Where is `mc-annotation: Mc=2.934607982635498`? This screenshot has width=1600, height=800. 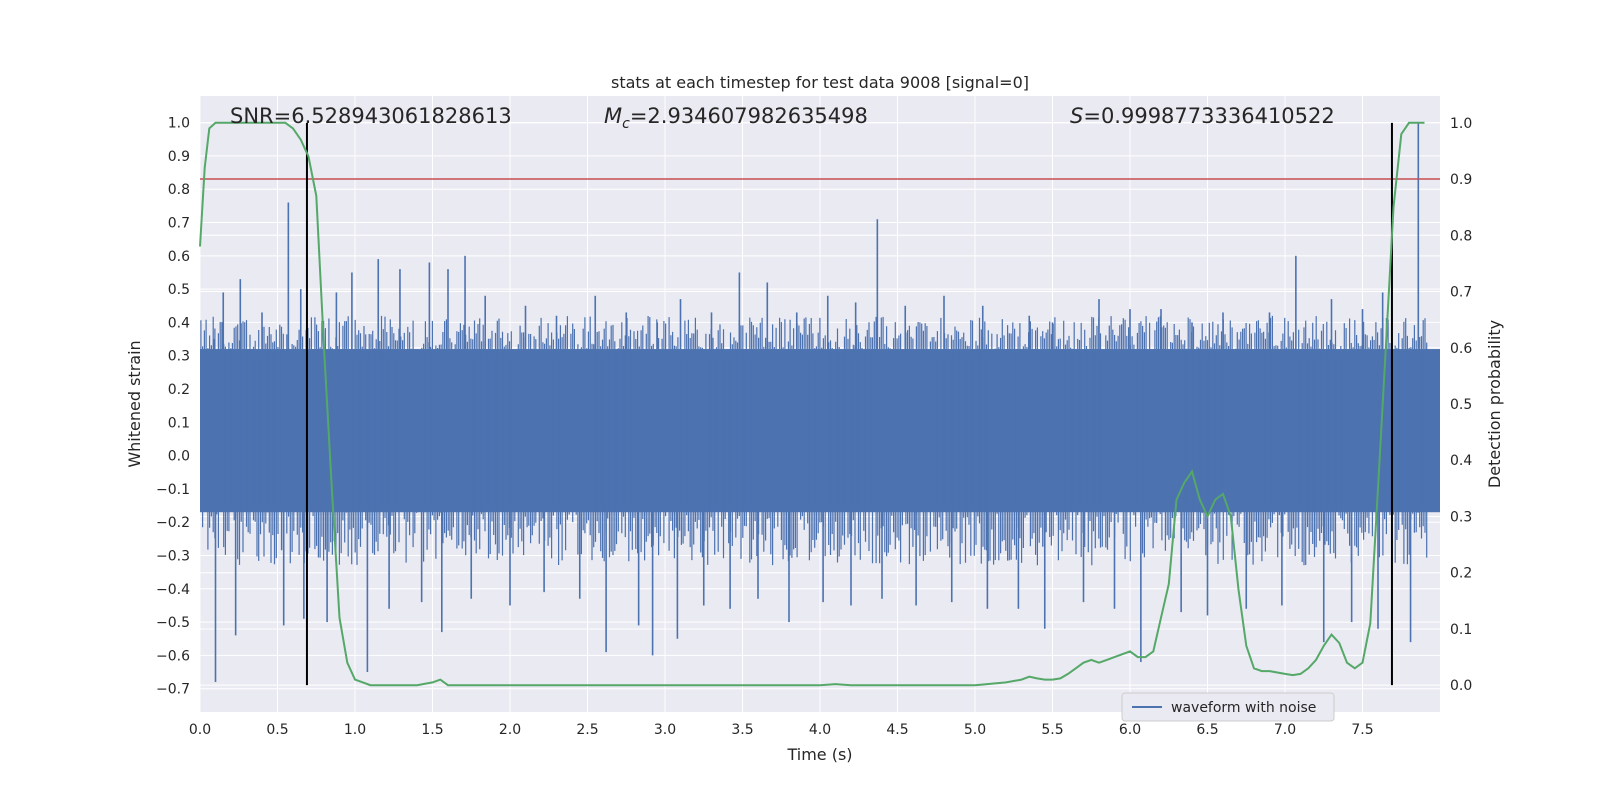 mc-annotation: Mc=2.934607982635498 is located at coordinates (736, 118).